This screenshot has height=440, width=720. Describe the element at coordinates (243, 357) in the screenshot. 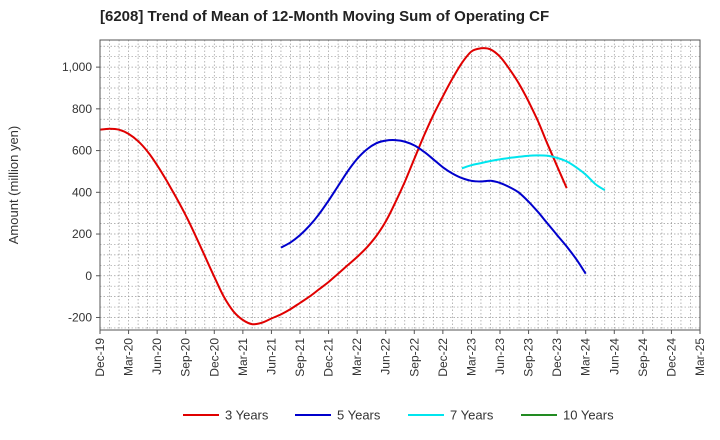

I see `x-tick-label: Mar-21` at that location.